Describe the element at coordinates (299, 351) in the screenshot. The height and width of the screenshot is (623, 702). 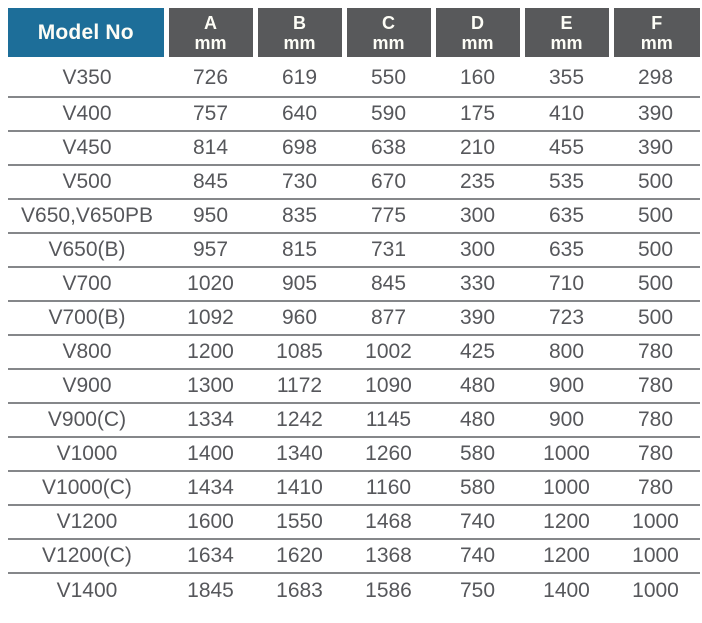
I see `dimension-value-cell: 1085` at that location.